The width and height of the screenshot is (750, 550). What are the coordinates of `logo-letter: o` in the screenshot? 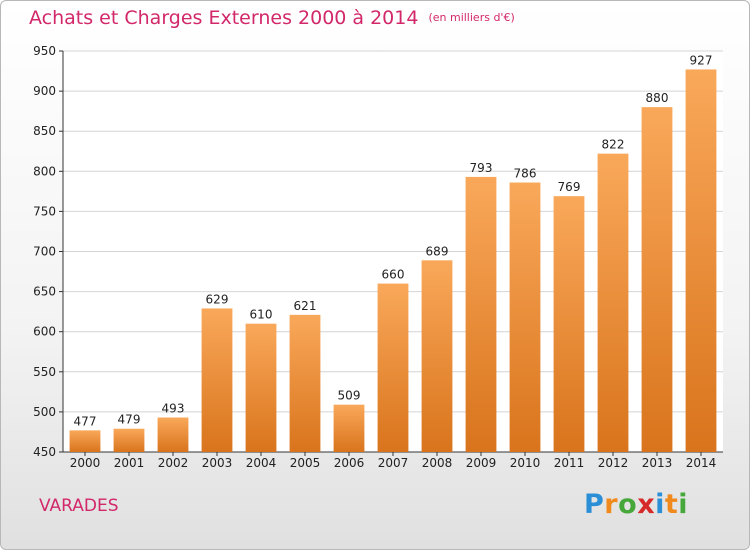 It's located at (628, 504).